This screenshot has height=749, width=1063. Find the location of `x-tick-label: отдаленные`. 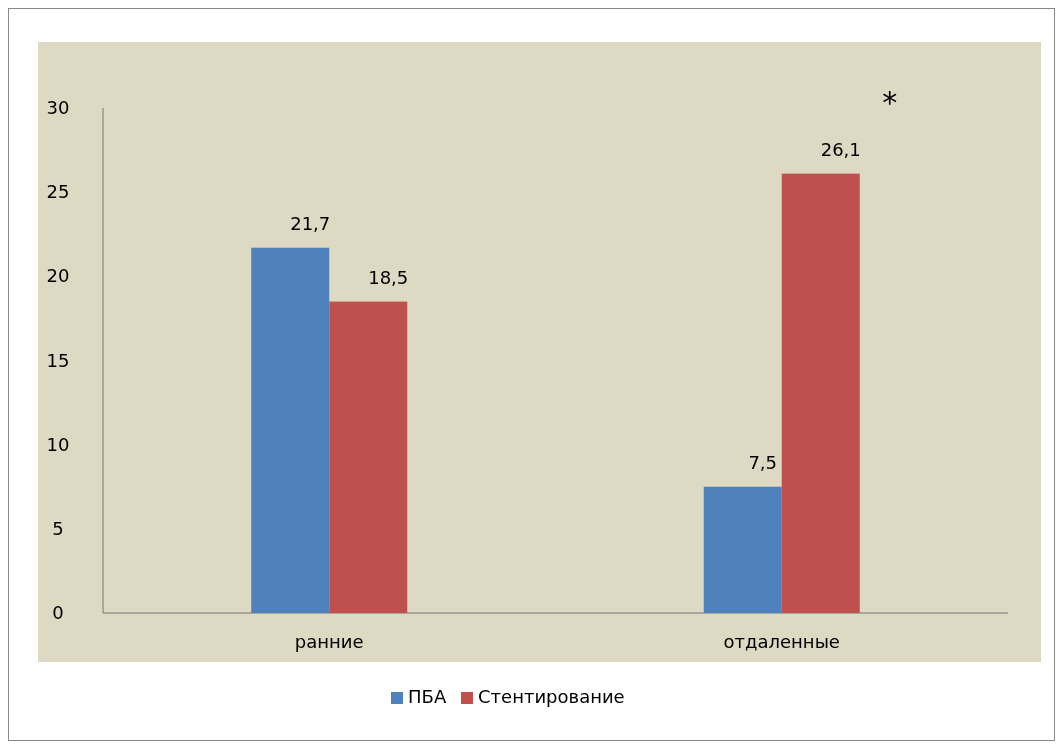

x-tick-label: отдаленные is located at coordinates (781, 641).